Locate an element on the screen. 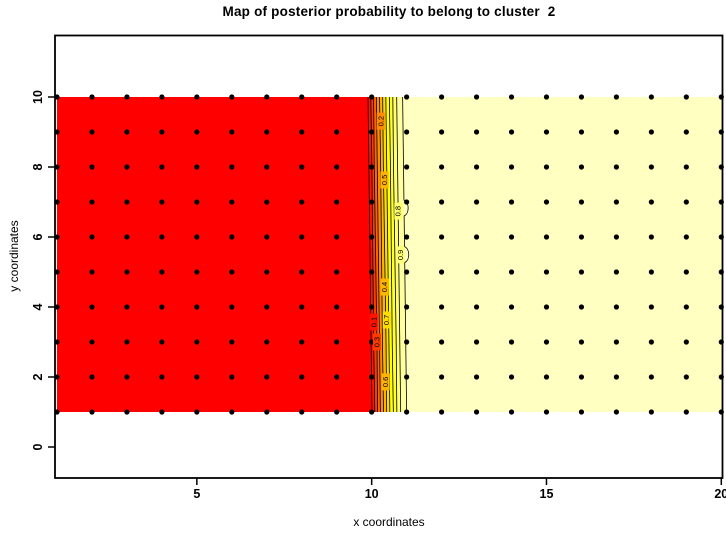  y-tick-label: 6 is located at coordinates (38, 236).